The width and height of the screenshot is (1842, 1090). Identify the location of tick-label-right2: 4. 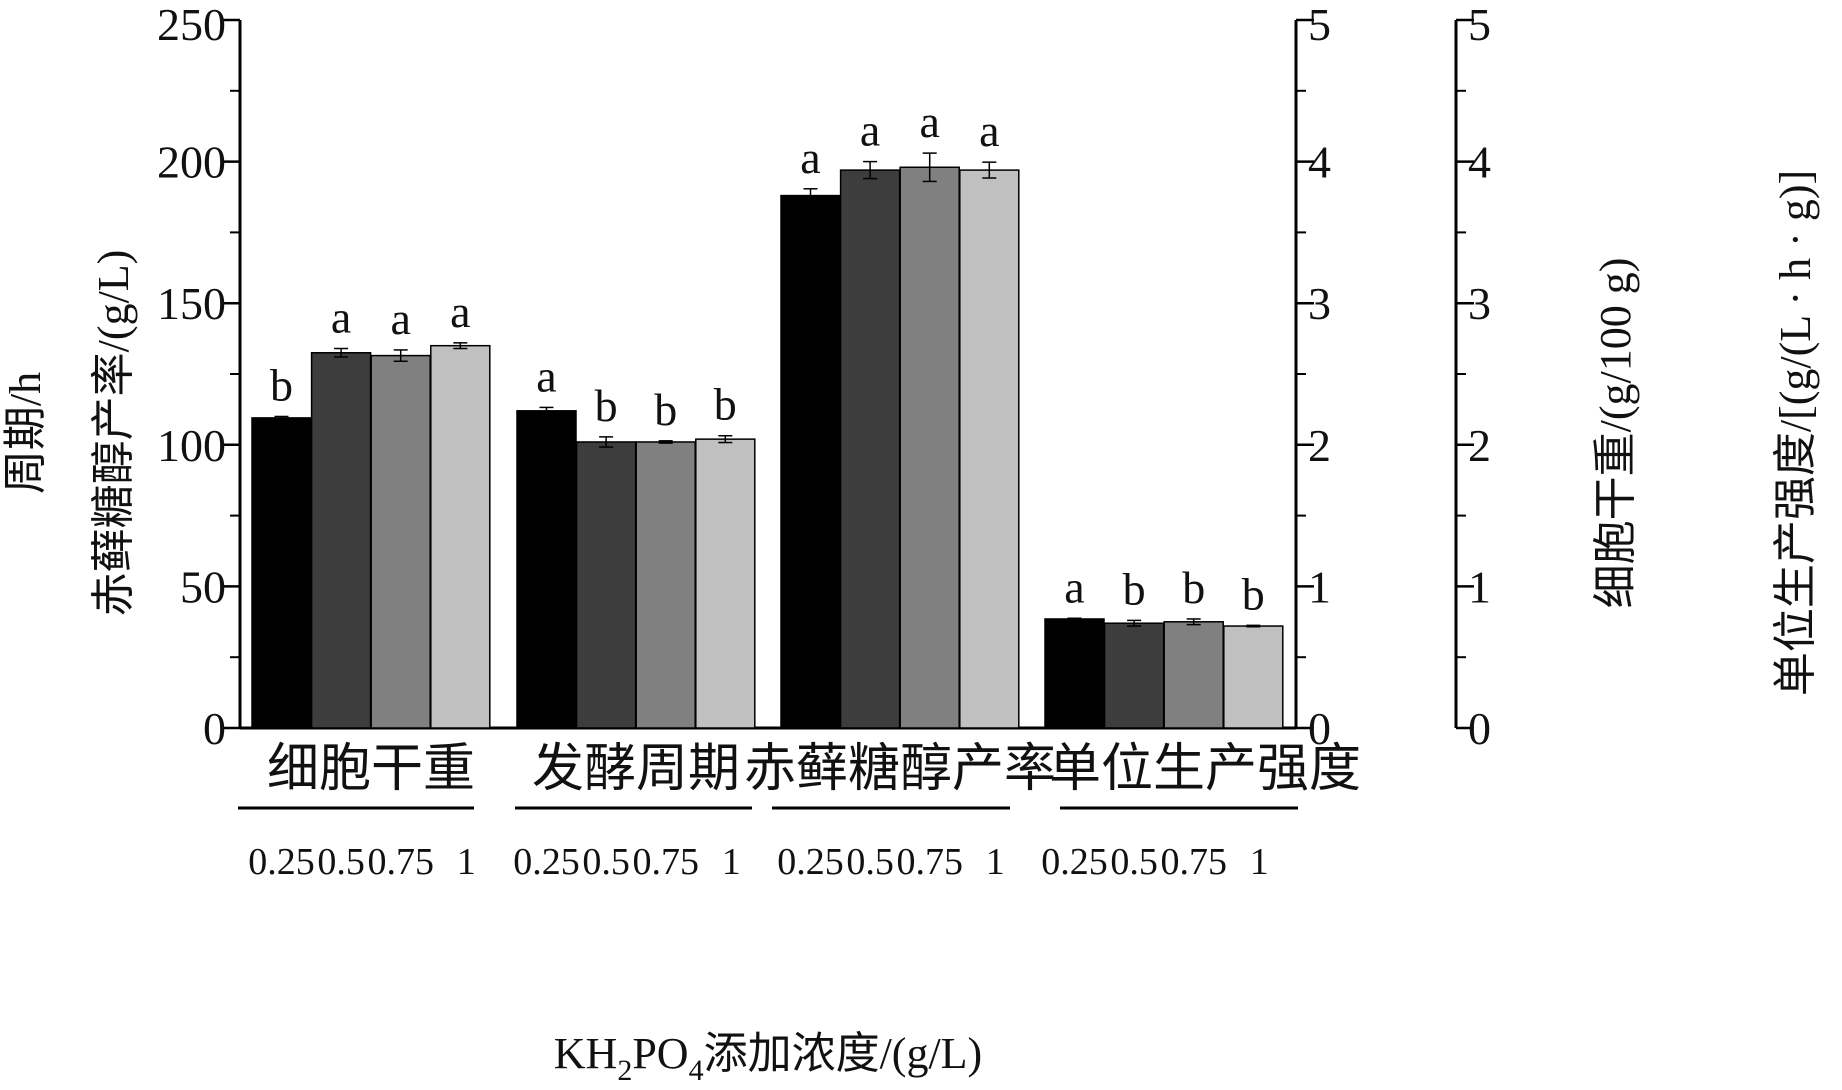
(1479, 162).